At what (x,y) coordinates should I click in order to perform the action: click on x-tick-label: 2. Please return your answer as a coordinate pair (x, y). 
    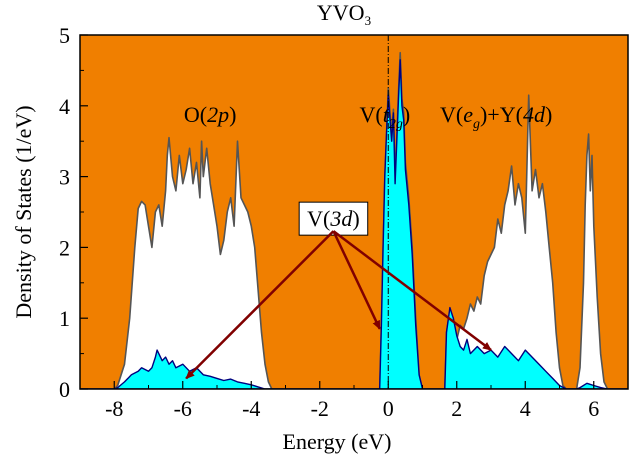
    Looking at the image, I should click on (456, 408).